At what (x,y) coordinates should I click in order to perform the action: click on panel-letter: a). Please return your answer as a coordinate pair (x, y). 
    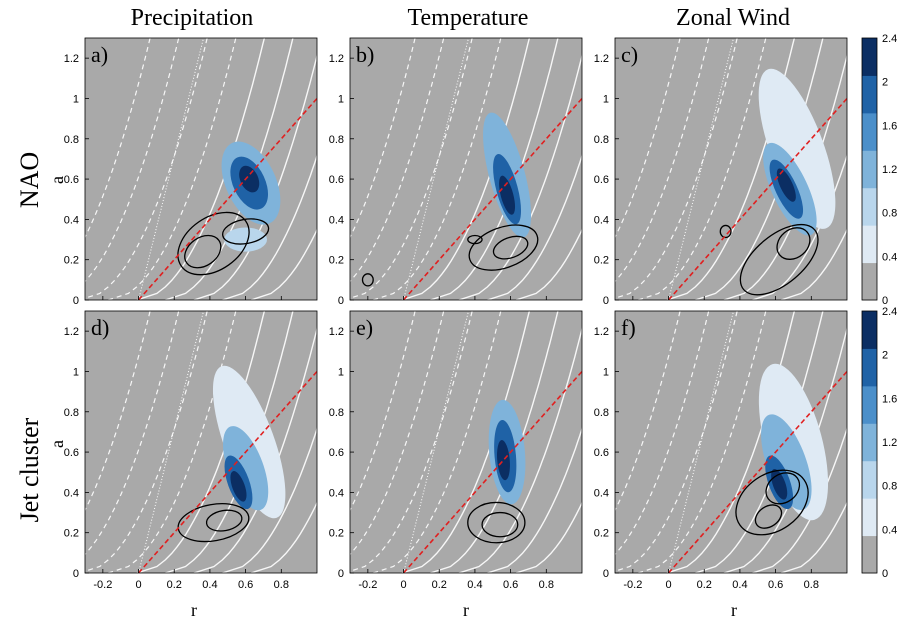
    Looking at the image, I should click on (99, 54).